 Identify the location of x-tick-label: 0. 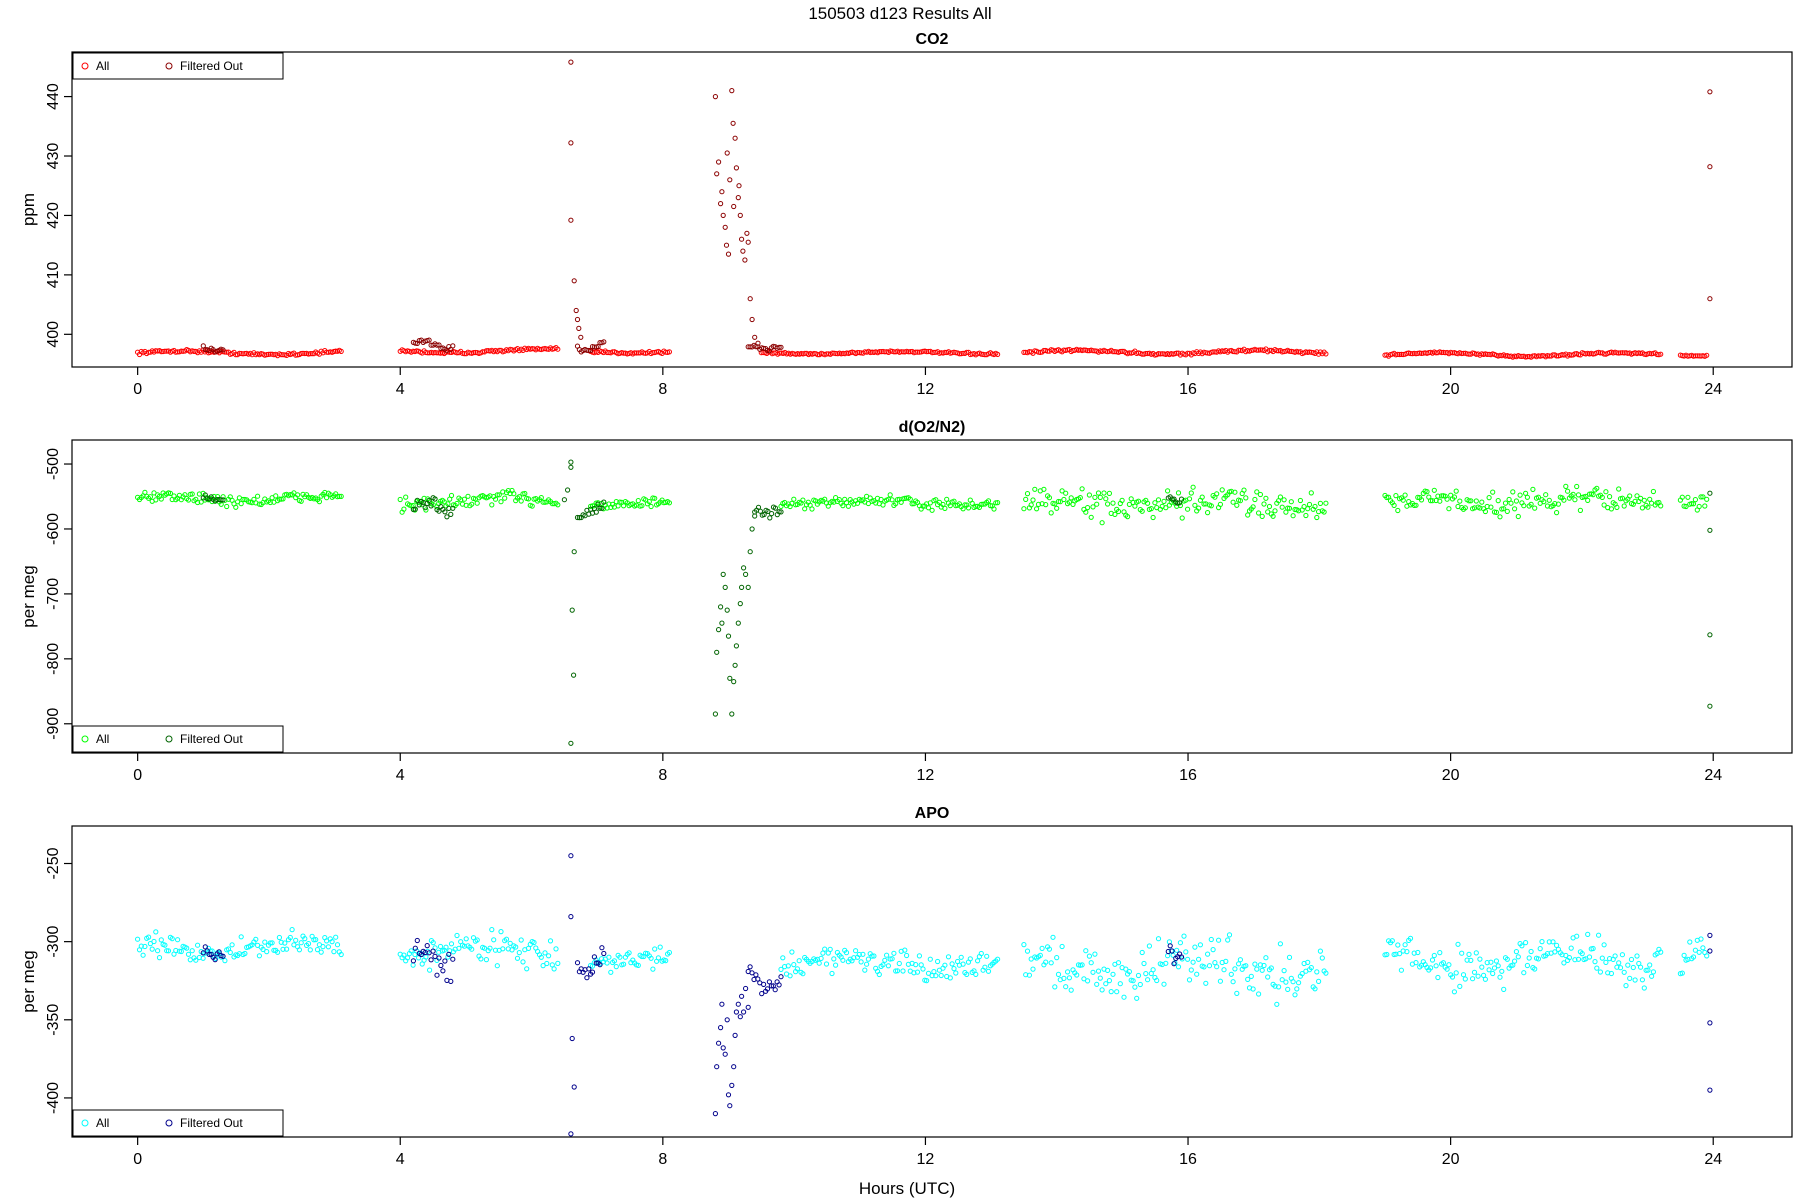
(137, 389).